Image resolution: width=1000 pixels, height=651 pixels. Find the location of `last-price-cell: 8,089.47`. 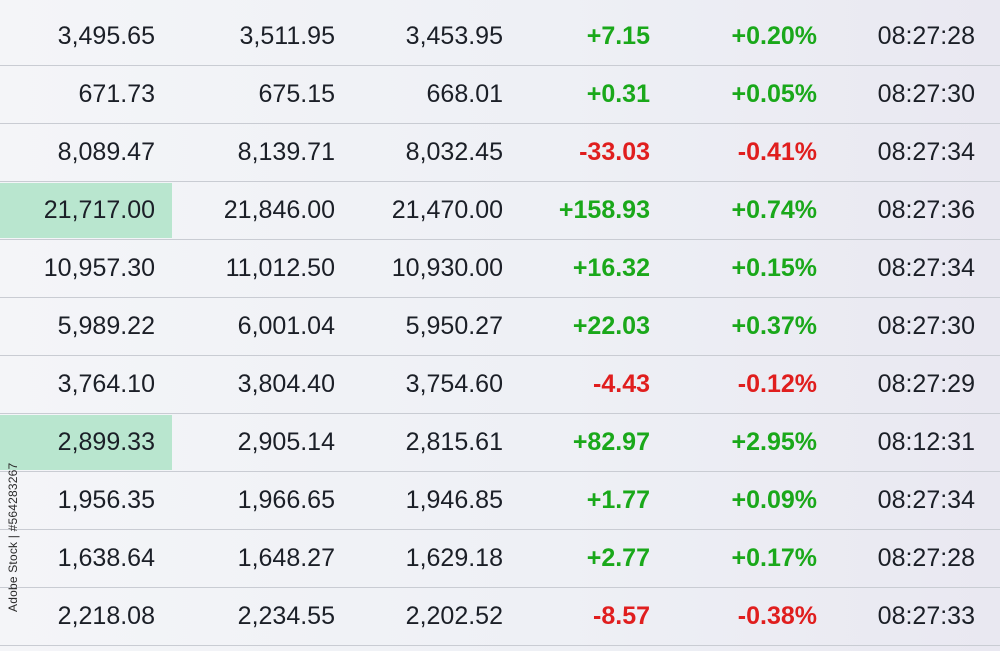

last-price-cell: 8,089.47 is located at coordinates (106, 152).